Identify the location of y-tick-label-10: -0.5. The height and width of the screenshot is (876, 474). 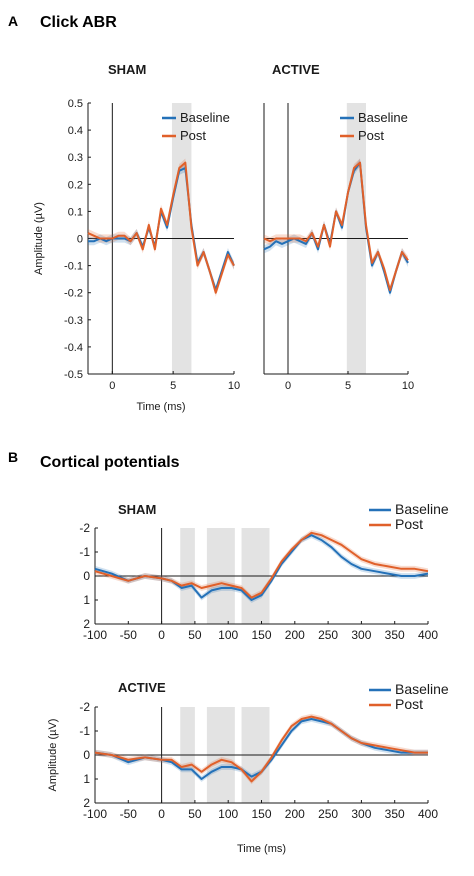
(73, 375).